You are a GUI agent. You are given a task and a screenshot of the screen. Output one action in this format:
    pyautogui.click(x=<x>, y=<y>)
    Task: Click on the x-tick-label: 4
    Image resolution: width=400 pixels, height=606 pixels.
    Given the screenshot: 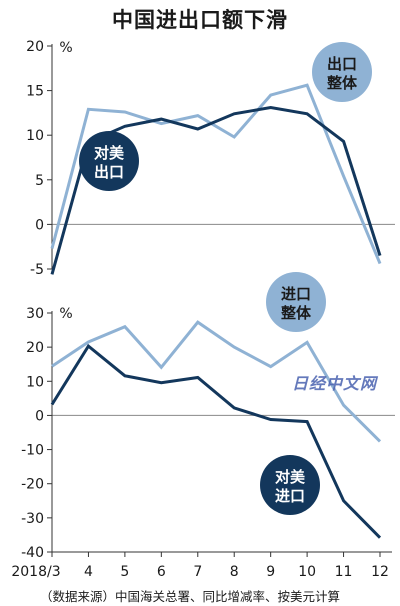 What is the action you would take?
    pyautogui.click(x=88, y=572)
    